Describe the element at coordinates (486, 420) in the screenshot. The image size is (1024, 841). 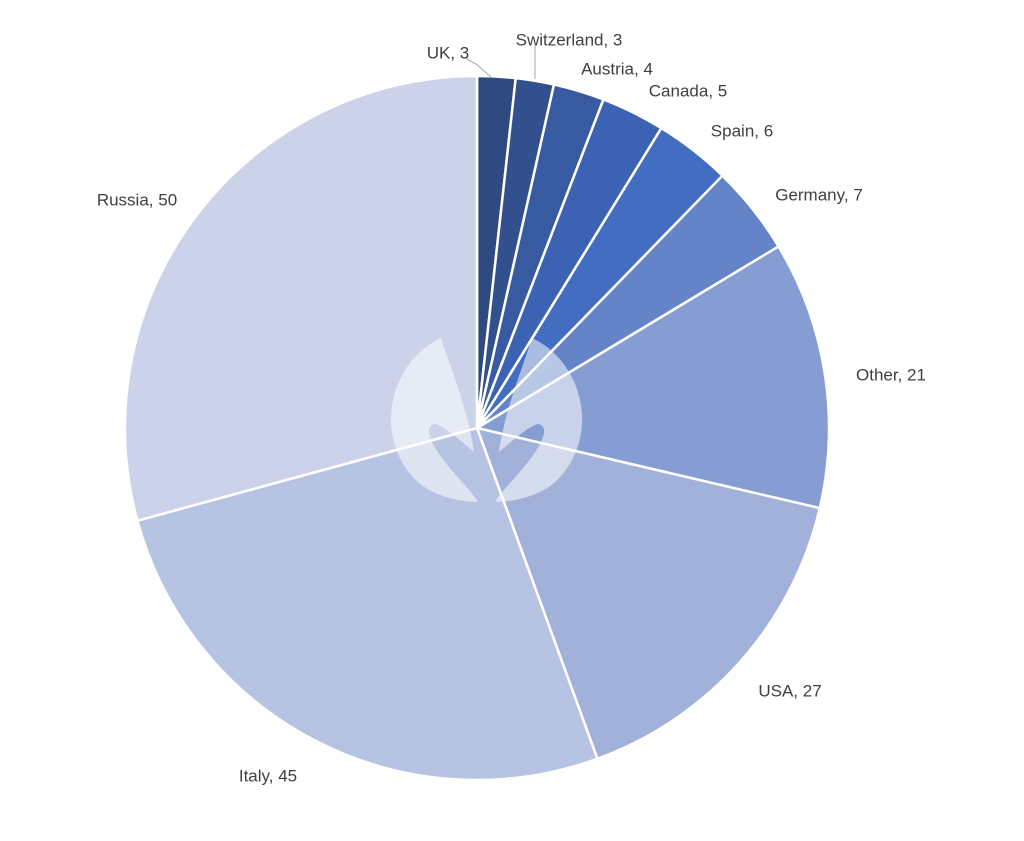
I see `watermark-logo-icon` at that location.